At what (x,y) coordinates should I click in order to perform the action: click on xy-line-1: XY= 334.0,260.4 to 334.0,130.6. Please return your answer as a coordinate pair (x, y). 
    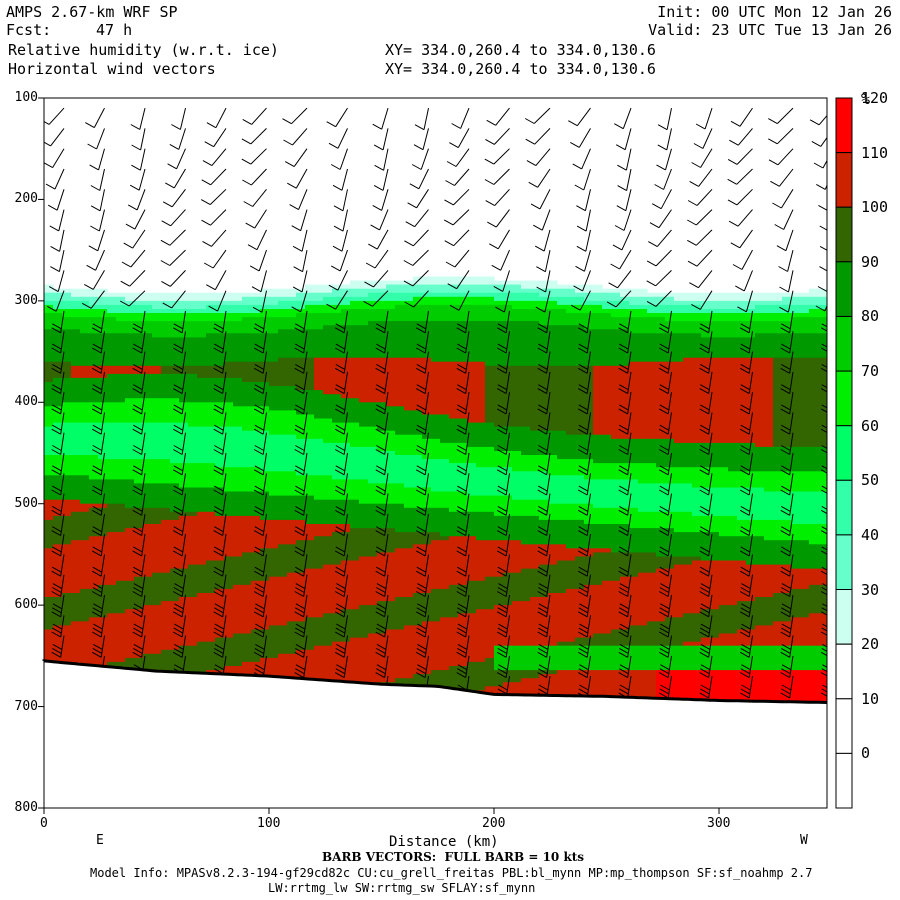
    Looking at the image, I should click on (520, 50).